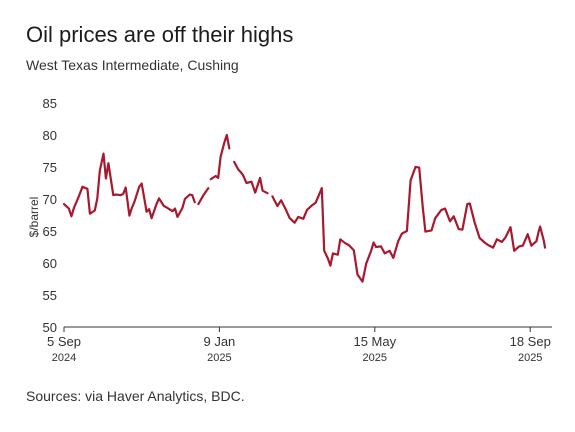 The height and width of the screenshot is (432, 575). What do you see at coordinates (50, 215) in the screenshot?
I see `y-axis: 50 55 60 65 70 75 80 85` at bounding box center [50, 215].